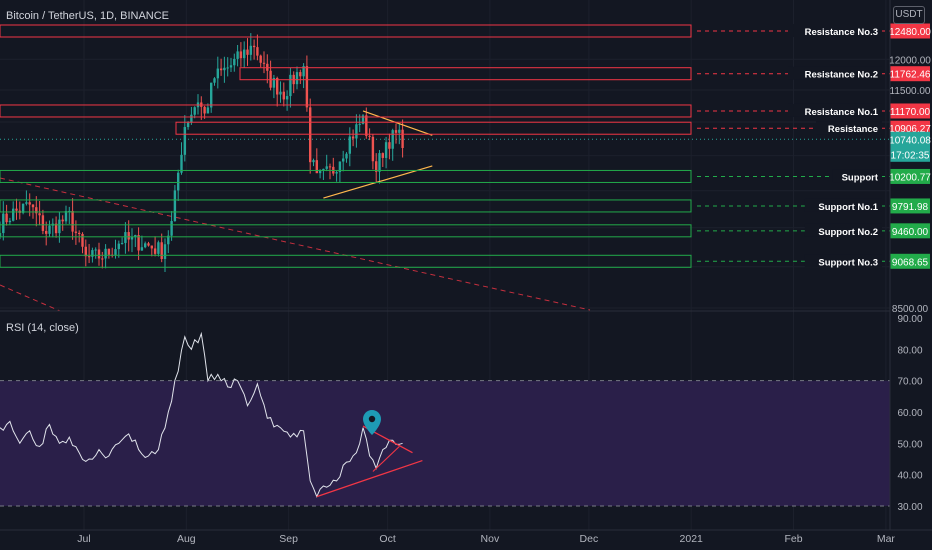 This screenshot has height=550, width=932. Describe the element at coordinates (486, 539) in the screenshot. I see `time-axis-ticks: Jul Aug Sep Oct Nov Dec 2021 Feb Mar` at that location.